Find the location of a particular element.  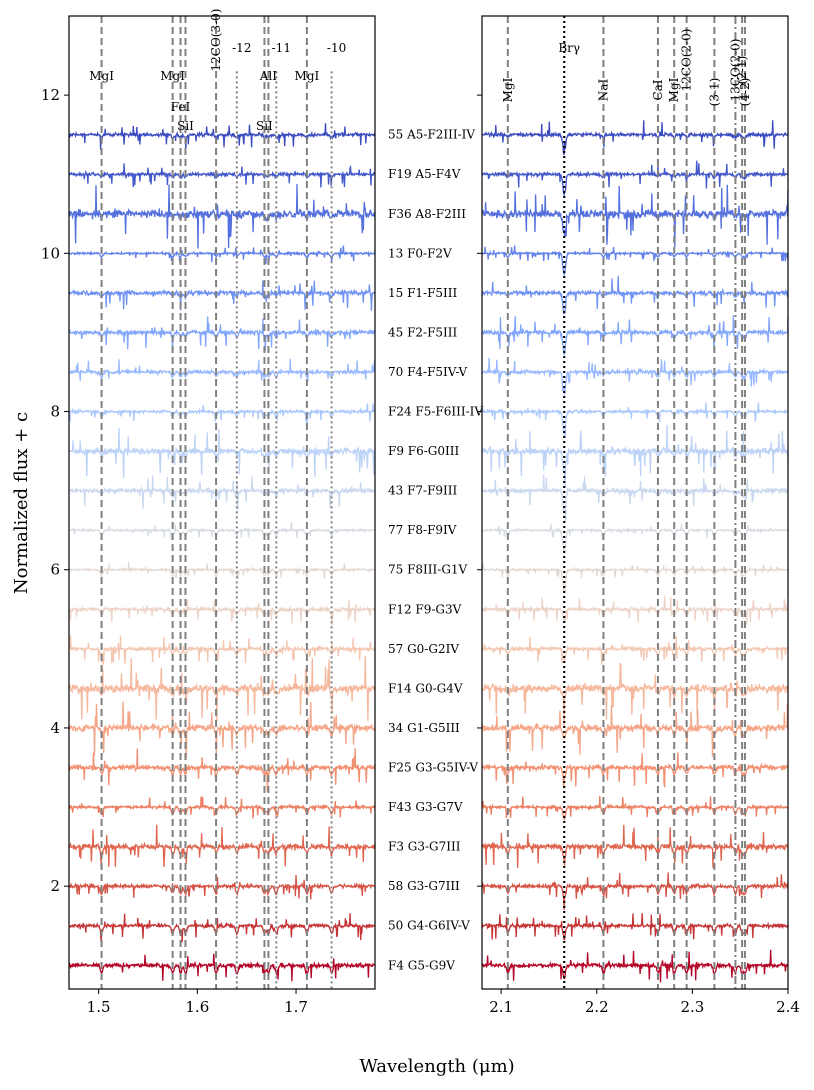

y-tick-label-2: 6 is located at coordinates (55, 570).